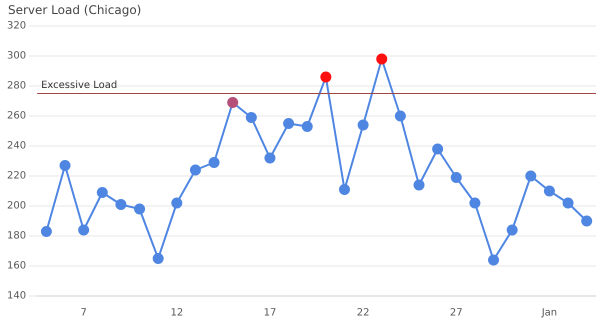 The height and width of the screenshot is (322, 604). Describe the element at coordinates (16, 266) in the screenshot. I see `y-tick-label: 160` at that location.